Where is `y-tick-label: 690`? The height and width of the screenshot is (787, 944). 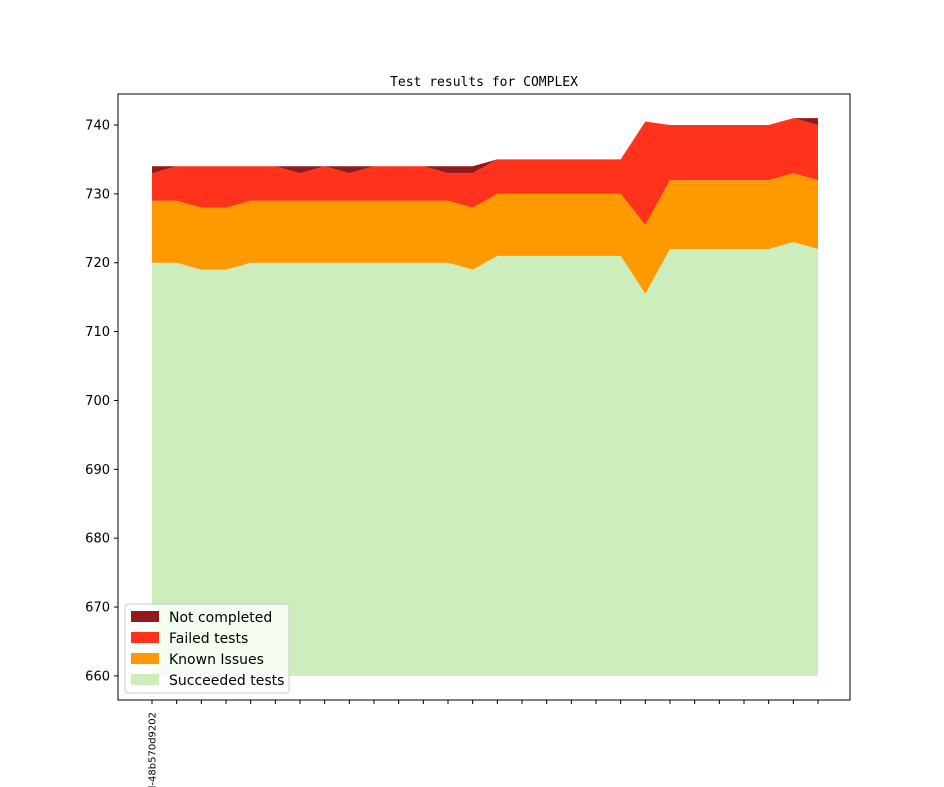 y-tick-label: 690 is located at coordinates (97, 470).